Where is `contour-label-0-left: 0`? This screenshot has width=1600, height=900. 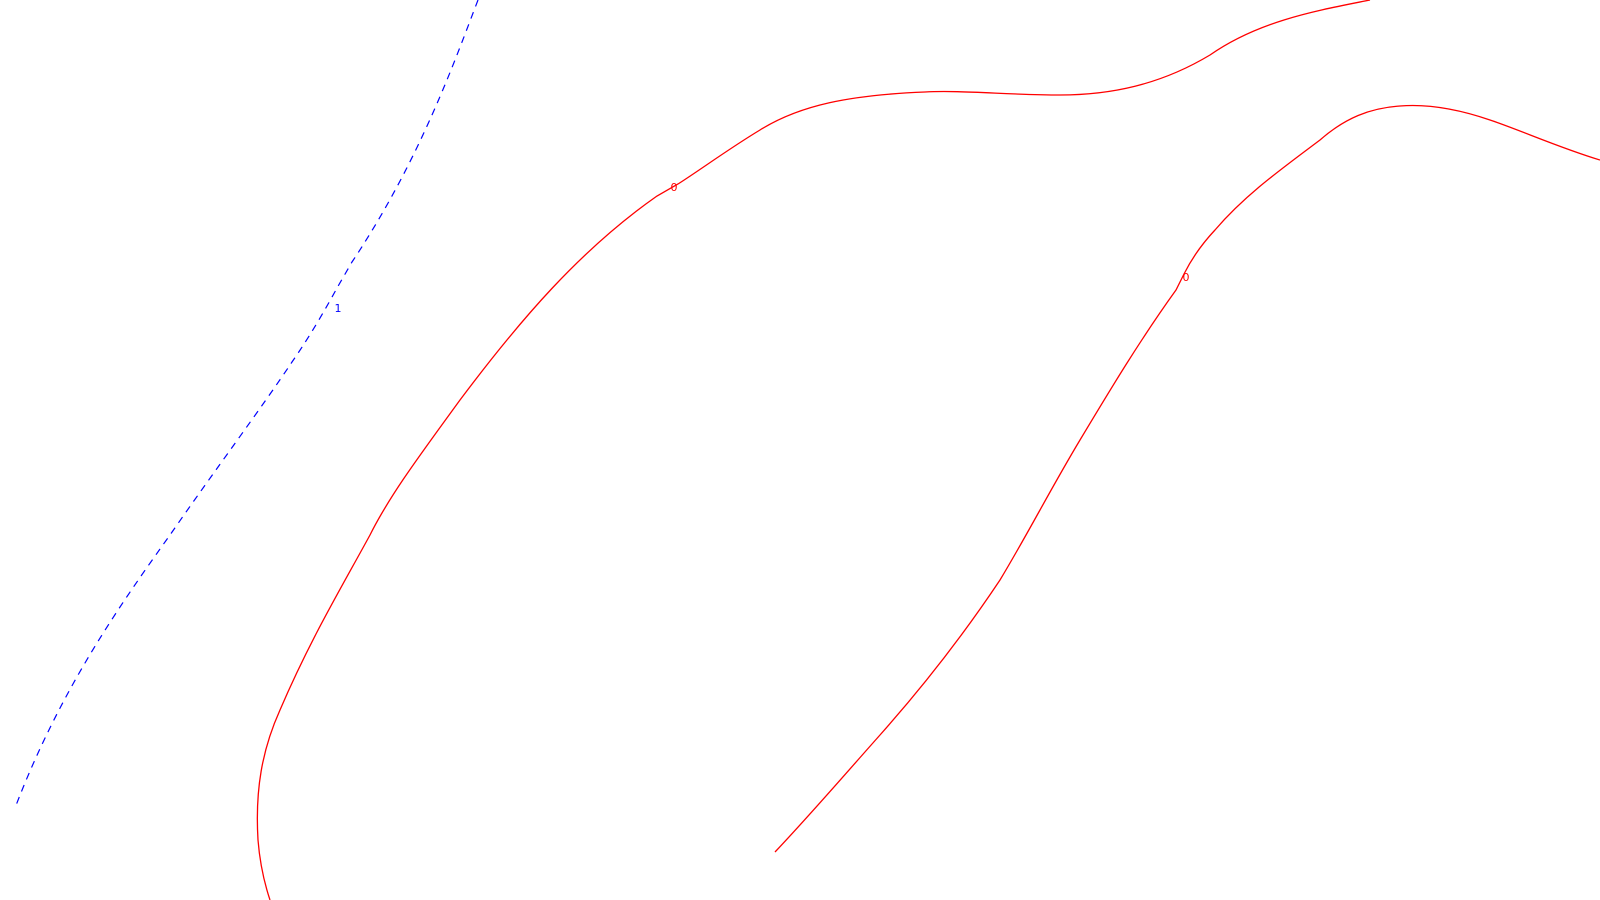
contour-label-0-left: 0 is located at coordinates (674, 187).